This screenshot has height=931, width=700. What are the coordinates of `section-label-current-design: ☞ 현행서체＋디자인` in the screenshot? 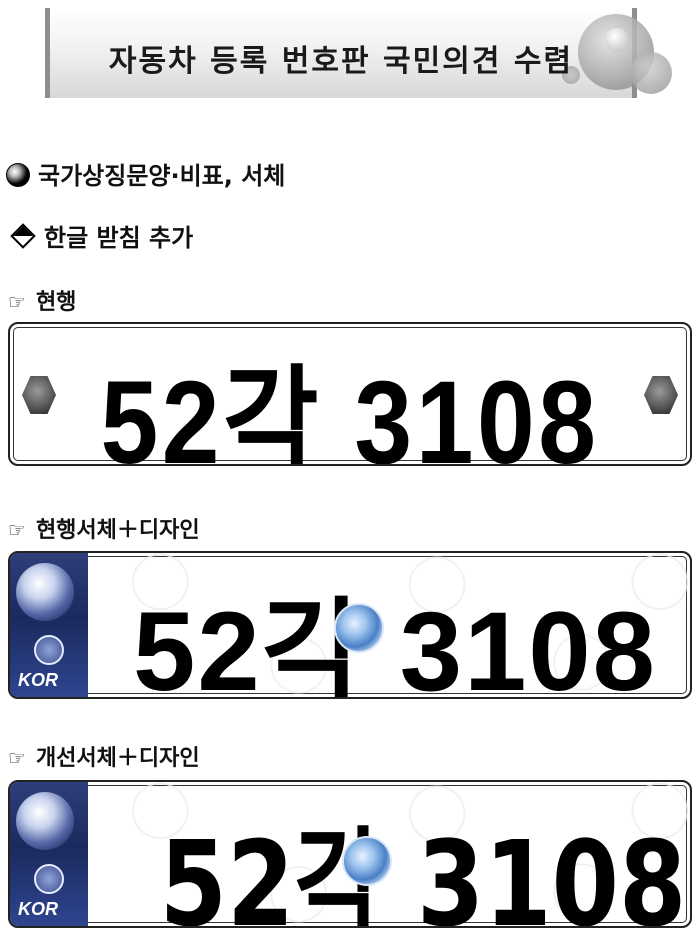 It's located at (104, 528).